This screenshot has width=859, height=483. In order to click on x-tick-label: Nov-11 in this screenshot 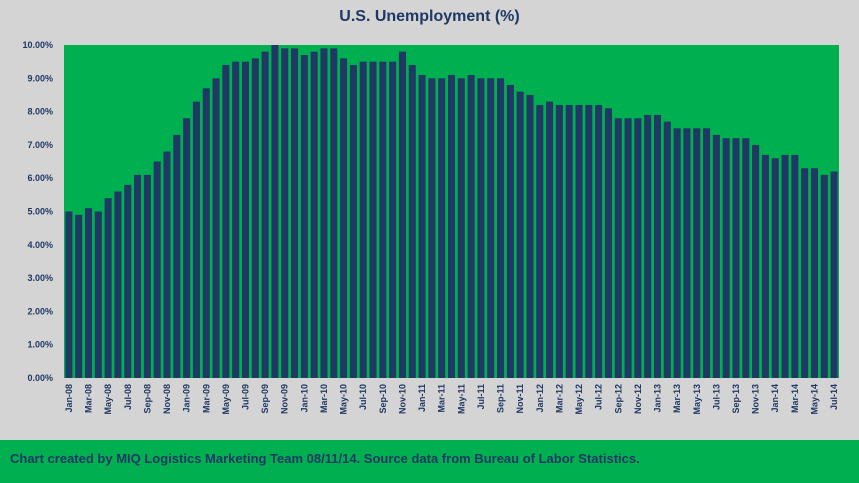, I will do `click(520, 399)`.